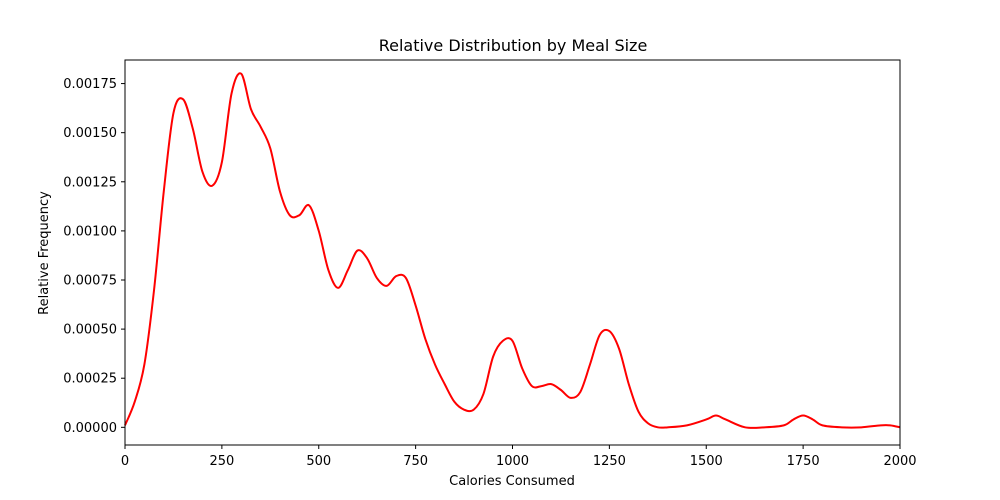 The image size is (1000, 500). Describe the element at coordinates (513, 45) in the screenshot. I see `chart-title: Relative Distribution by Meal Size` at that location.